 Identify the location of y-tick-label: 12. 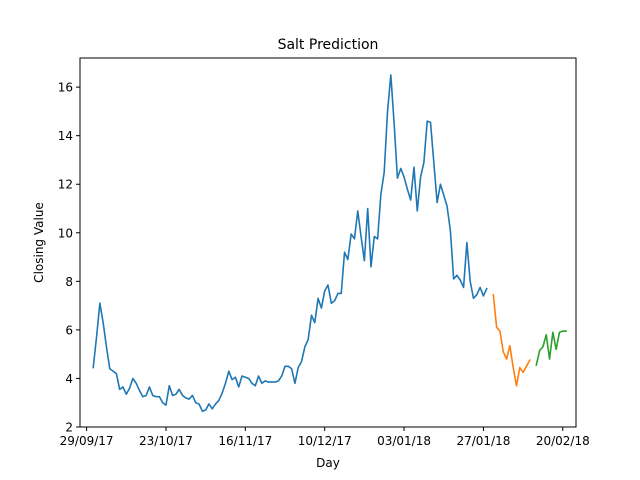
(65, 185).